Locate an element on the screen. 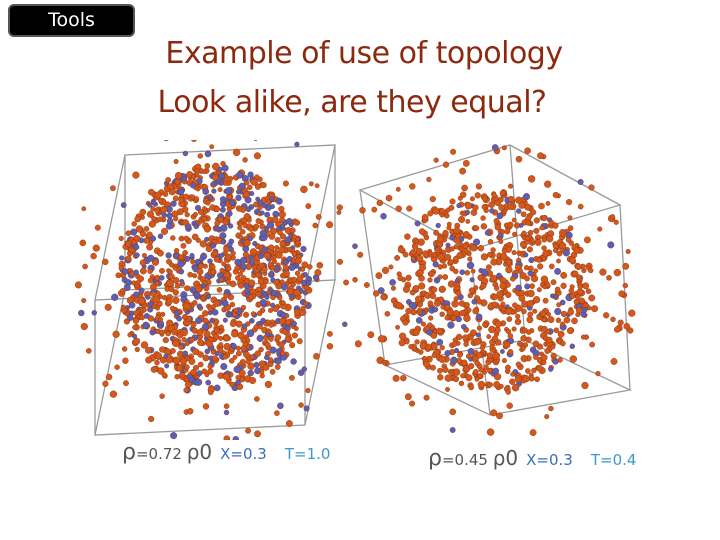 The image size is (720, 540). tools-tag: Tools is located at coordinates (71, 20).